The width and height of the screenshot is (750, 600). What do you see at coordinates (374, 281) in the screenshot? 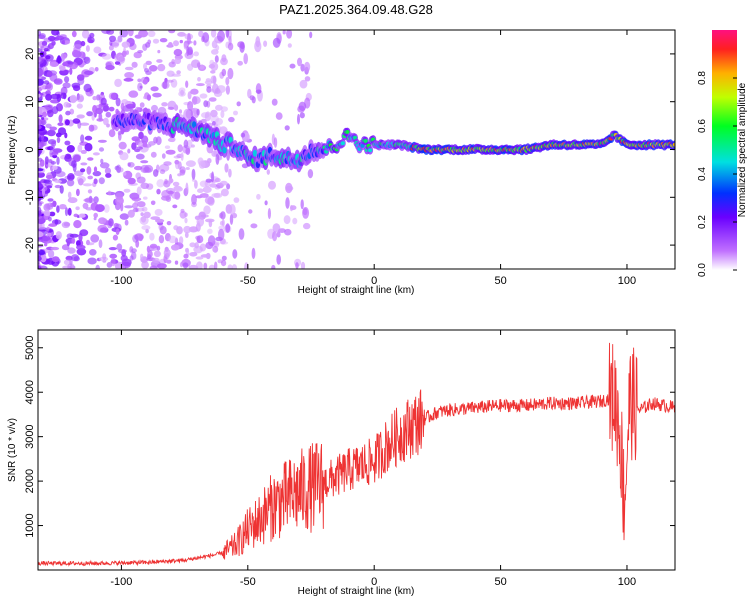
I see `x-tick-label: 0` at bounding box center [374, 281].